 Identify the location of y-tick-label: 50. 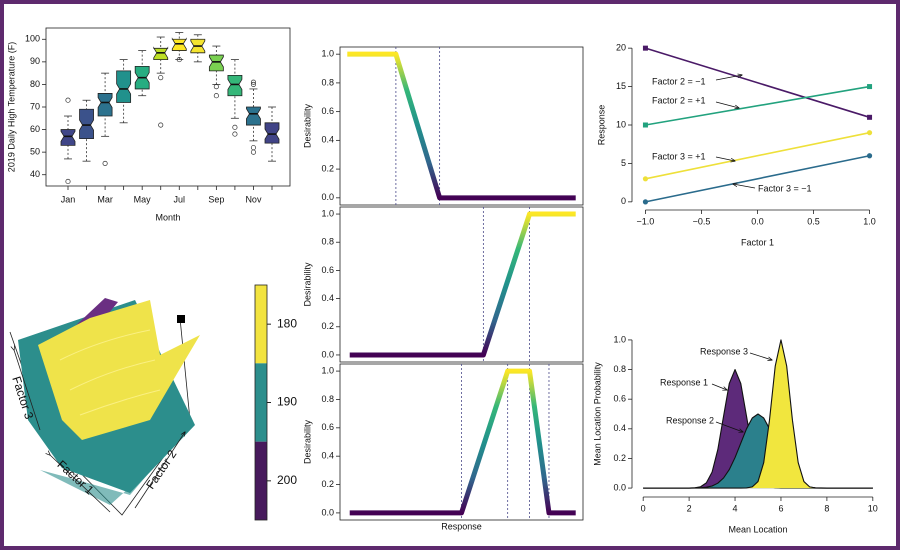
(35, 152).